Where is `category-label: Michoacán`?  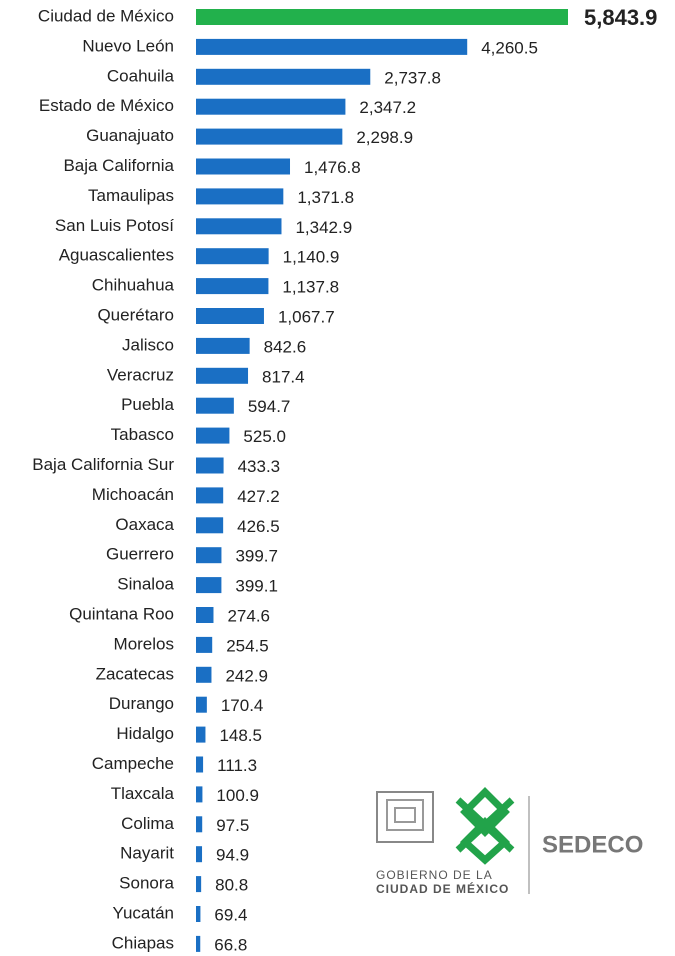 category-label: Michoacán is located at coordinates (133, 494).